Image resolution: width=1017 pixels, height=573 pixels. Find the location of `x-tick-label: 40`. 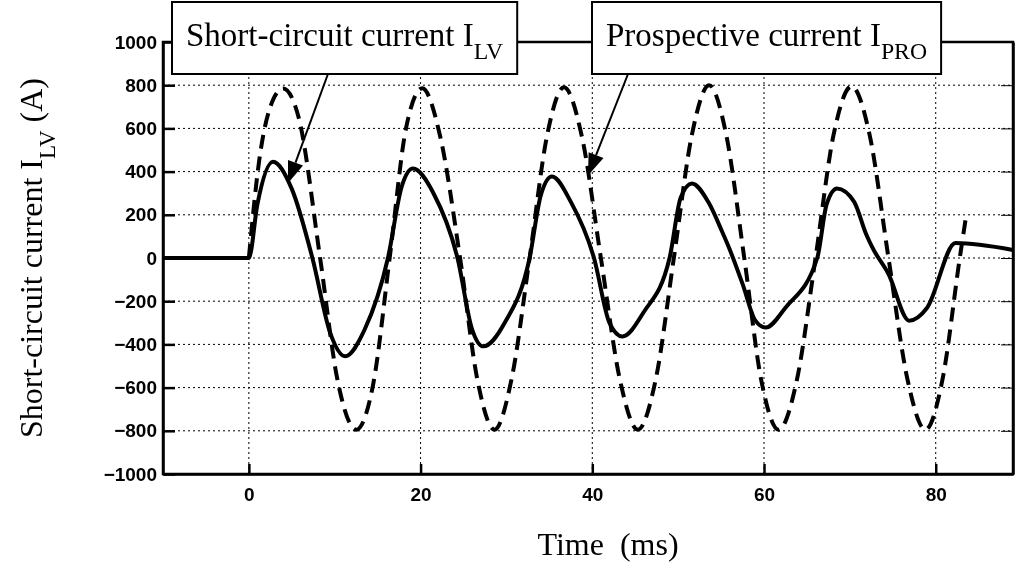

x-tick-label: 40 is located at coordinates (593, 495).